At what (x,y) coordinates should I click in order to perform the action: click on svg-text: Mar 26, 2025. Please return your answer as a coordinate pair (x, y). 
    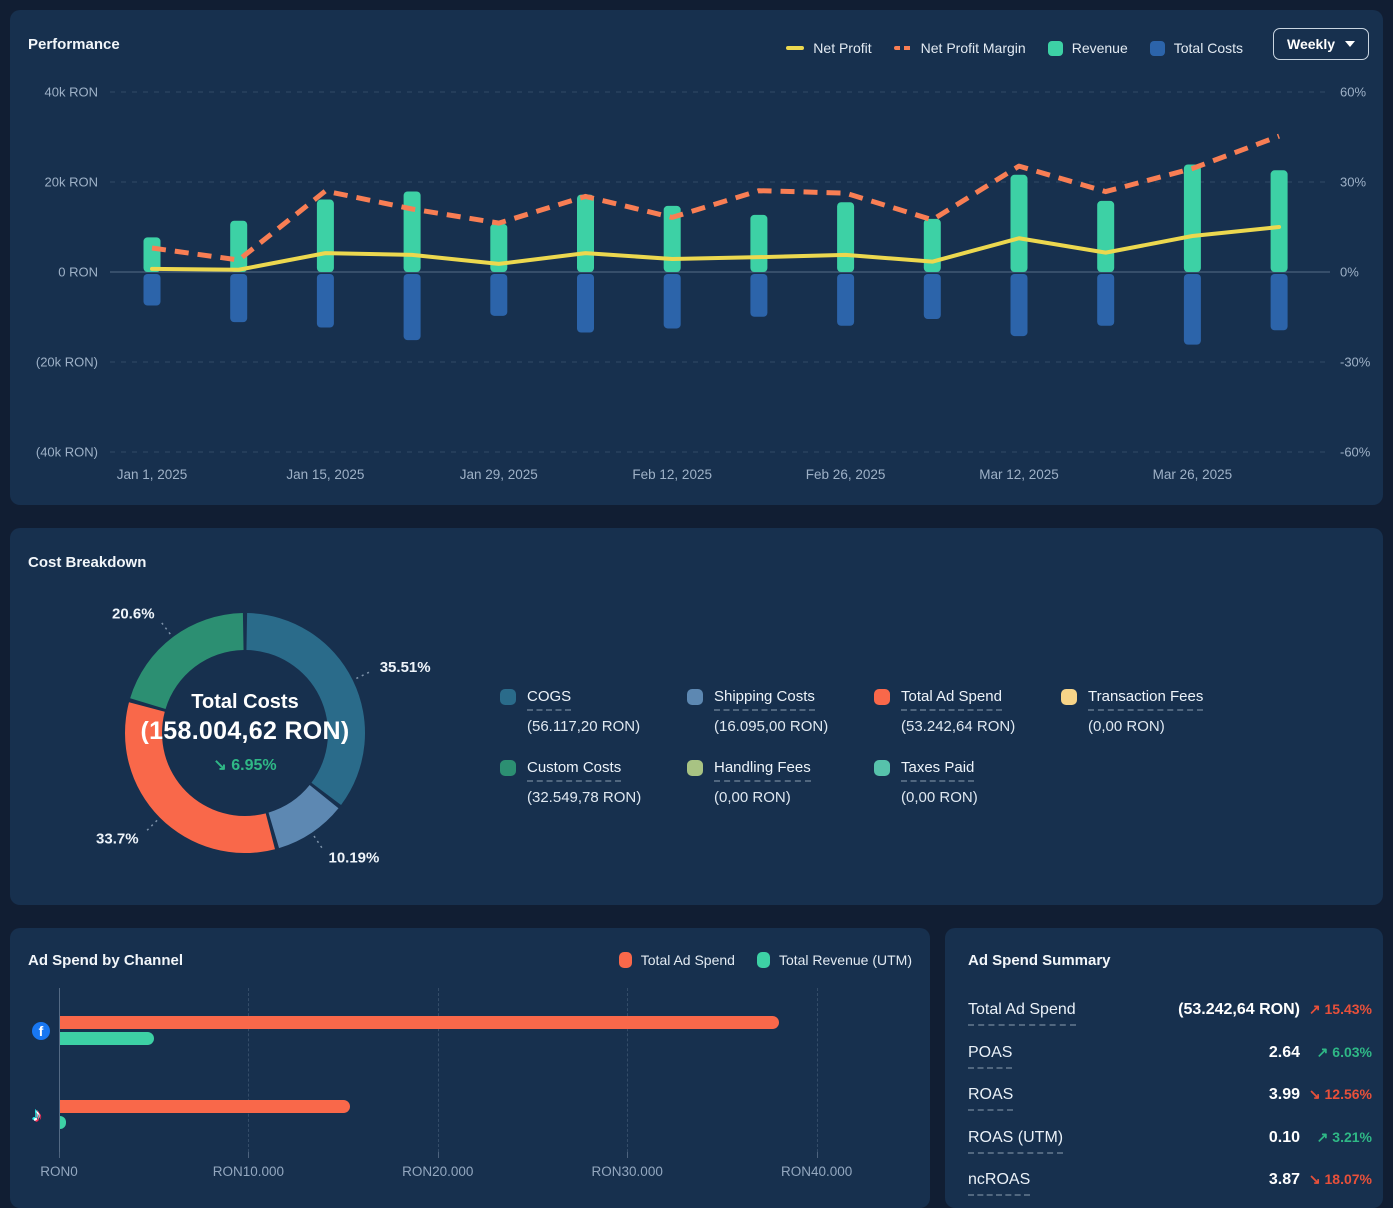
    Looking at the image, I should click on (1193, 474).